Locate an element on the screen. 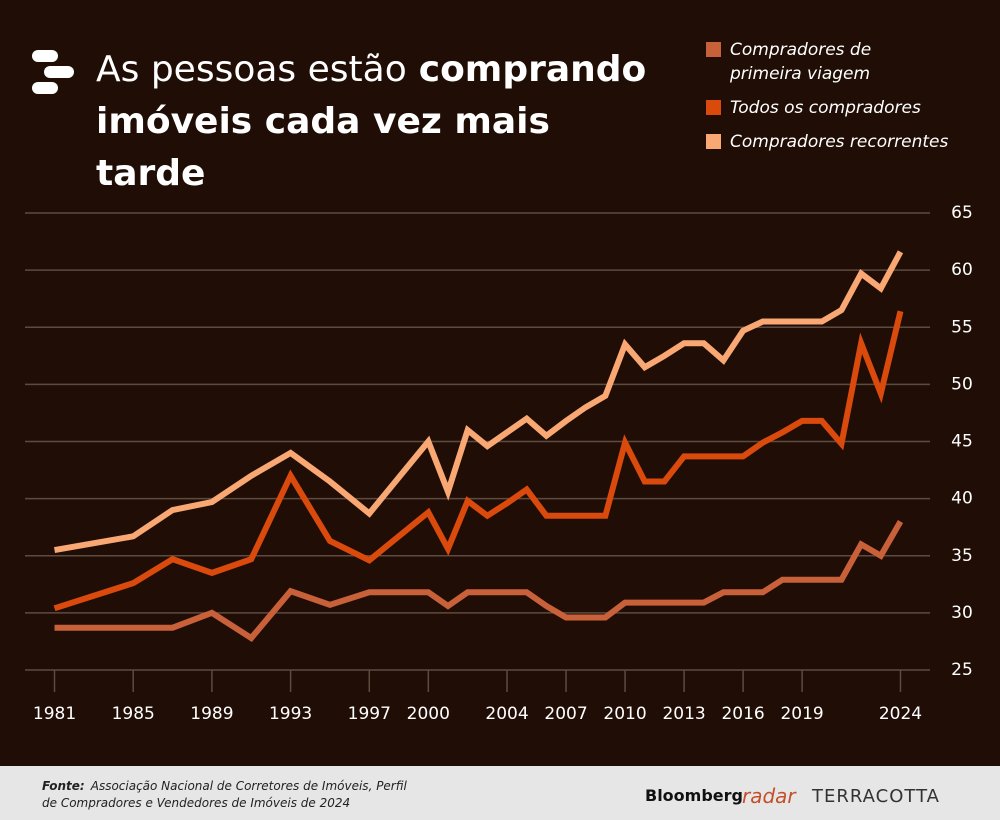  legend-item: Compradores de primeira viagem is located at coordinates (851, 62).